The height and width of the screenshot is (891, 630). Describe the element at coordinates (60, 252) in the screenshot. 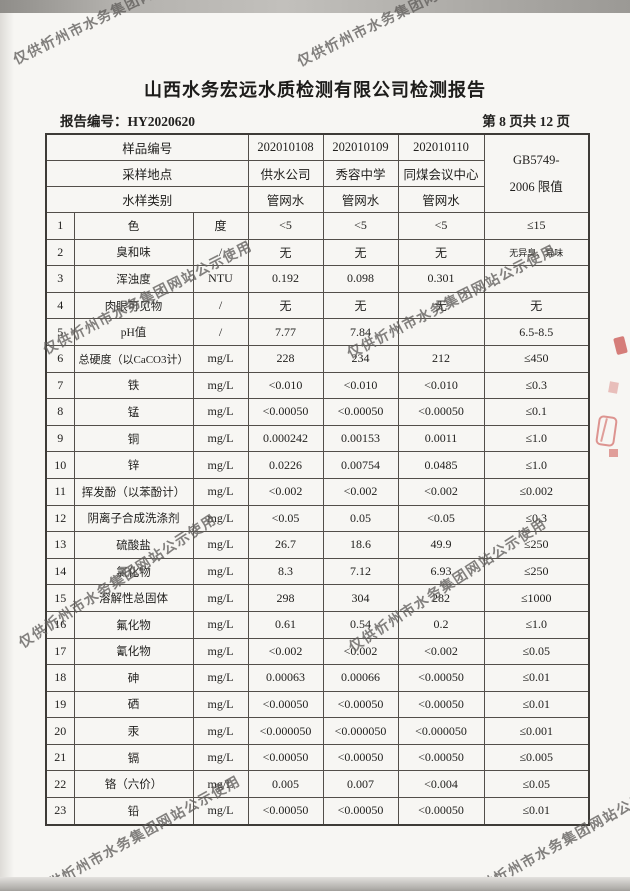

I see `param-no: 2` at that location.